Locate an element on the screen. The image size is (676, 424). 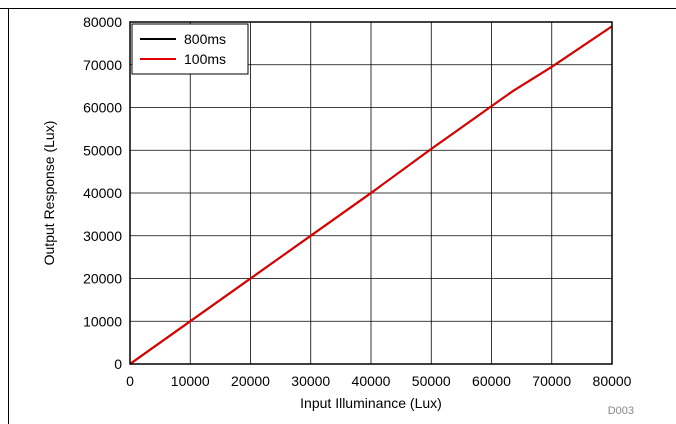
legend-label-800ms: 800ms is located at coordinates (205, 39).